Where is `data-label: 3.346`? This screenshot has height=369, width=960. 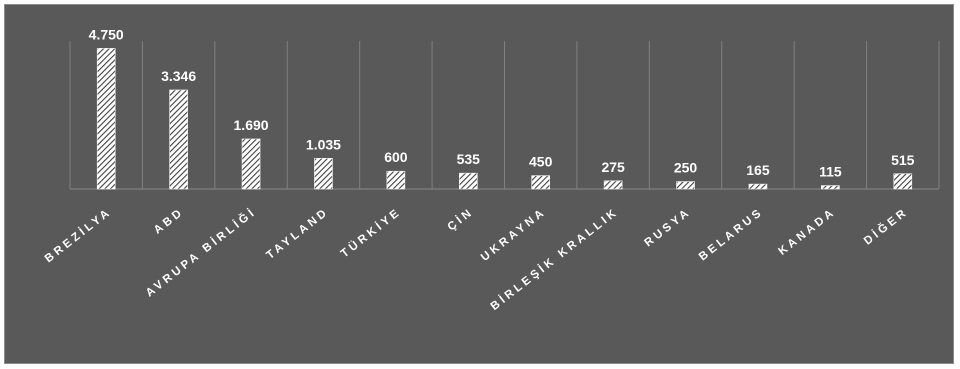 data-label: 3.346 is located at coordinates (178, 76).